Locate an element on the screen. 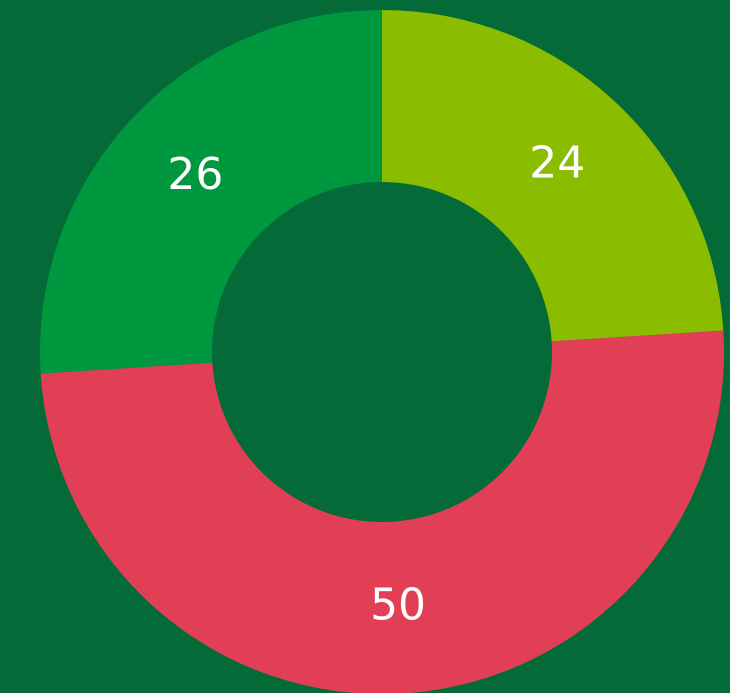  data-label: 26 is located at coordinates (195, 174).